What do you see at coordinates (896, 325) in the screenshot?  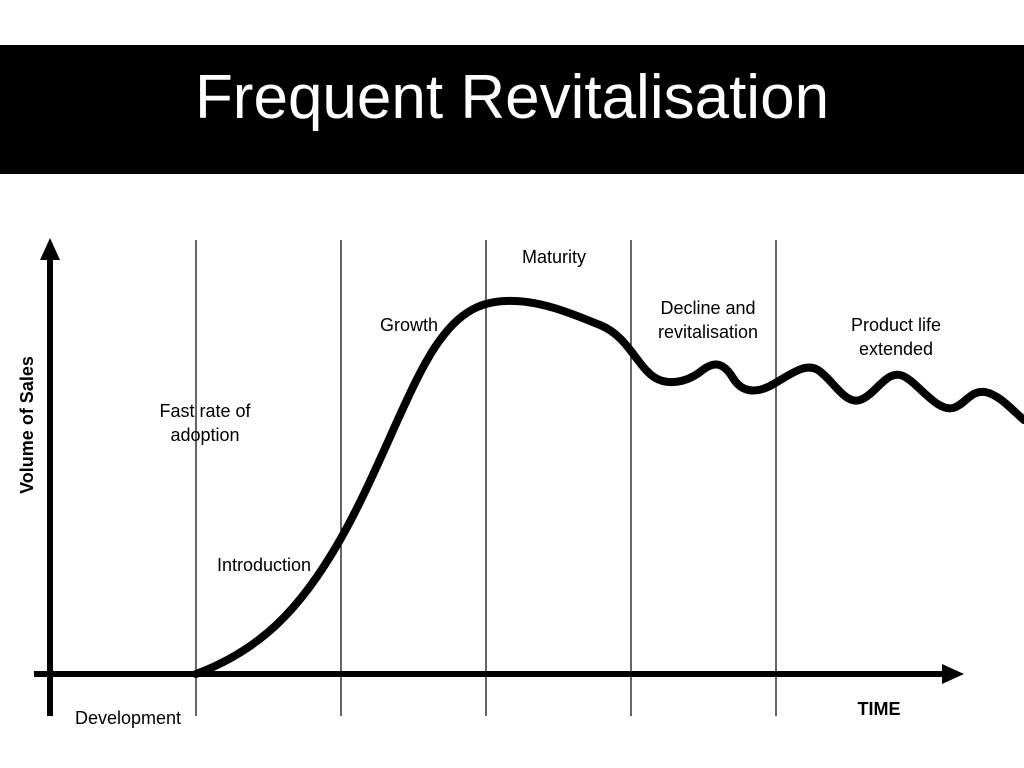 I see `stage-label-extended-line1: Product life` at bounding box center [896, 325].